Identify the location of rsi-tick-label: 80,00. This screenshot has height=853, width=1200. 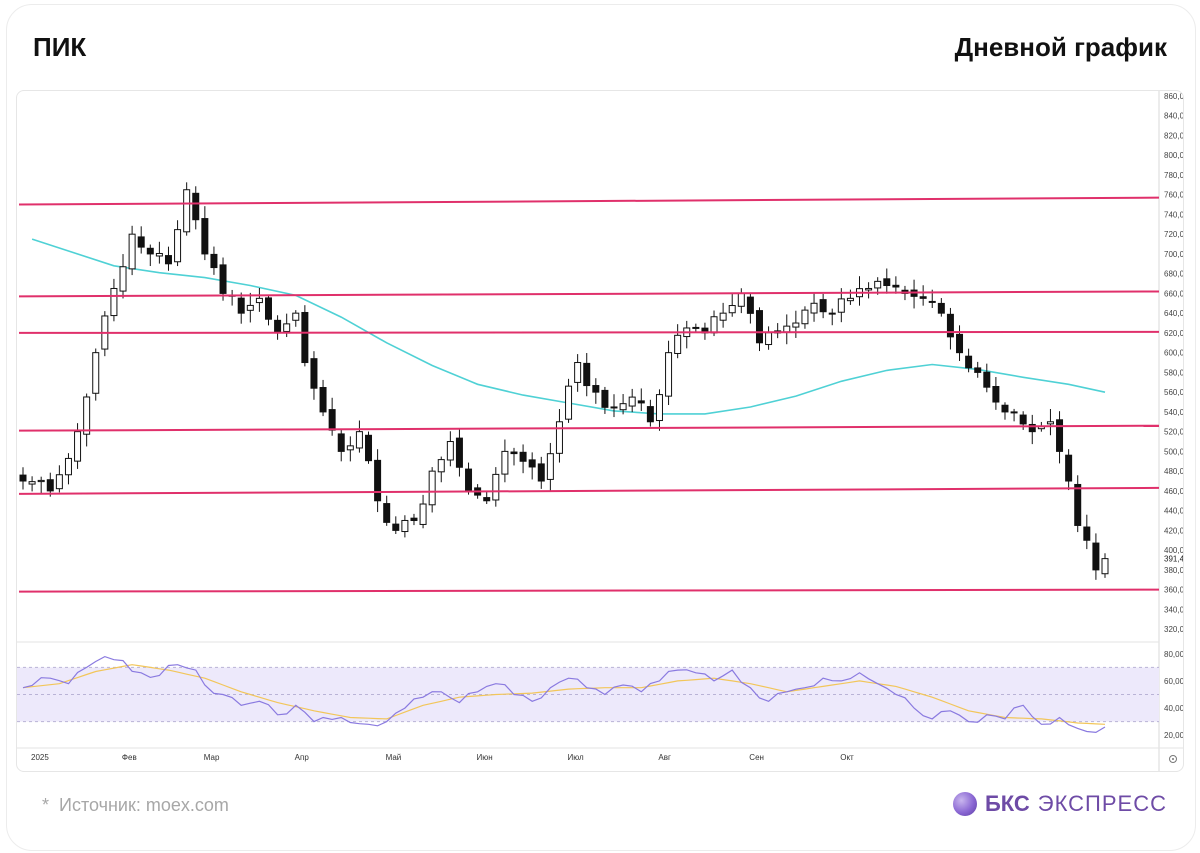
(1173, 654).